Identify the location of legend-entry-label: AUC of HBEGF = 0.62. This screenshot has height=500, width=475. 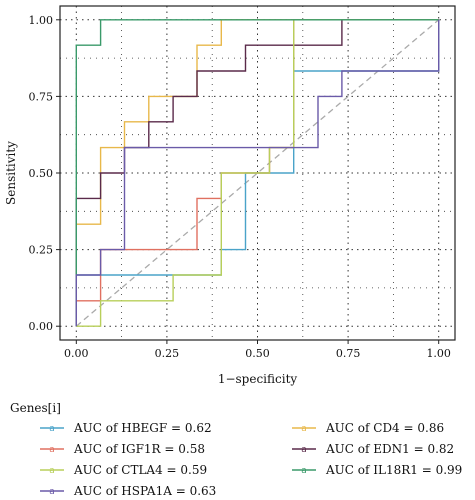
(142, 428).